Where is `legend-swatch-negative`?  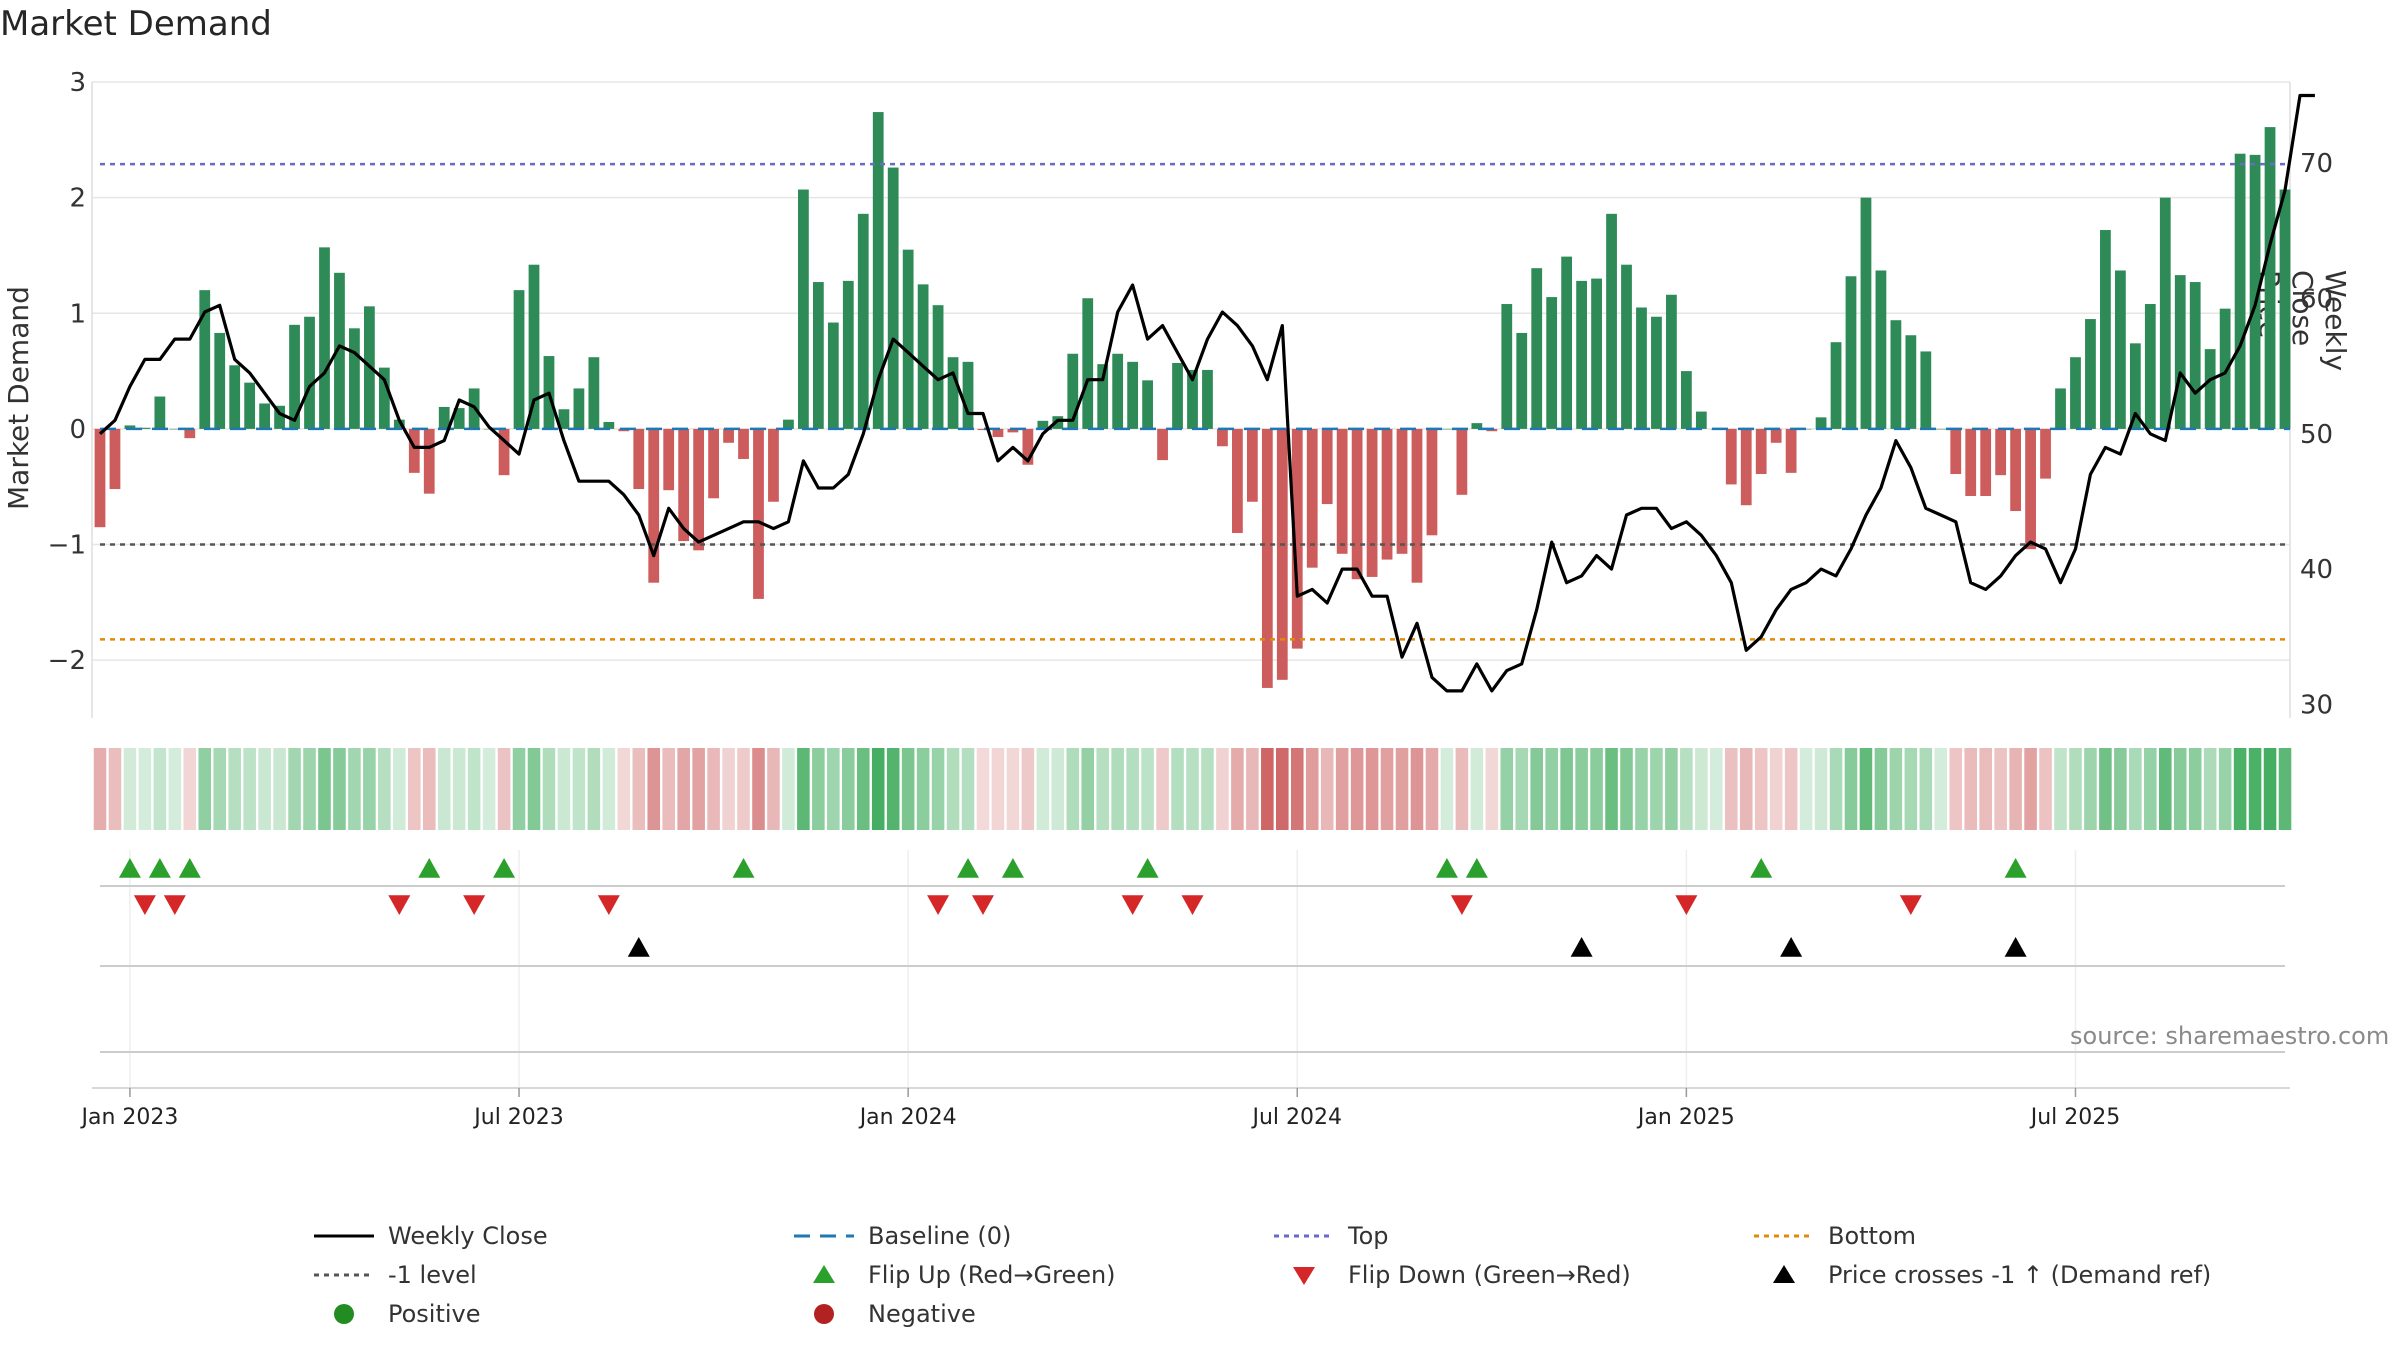 legend-swatch-negative is located at coordinates (824, 1314).